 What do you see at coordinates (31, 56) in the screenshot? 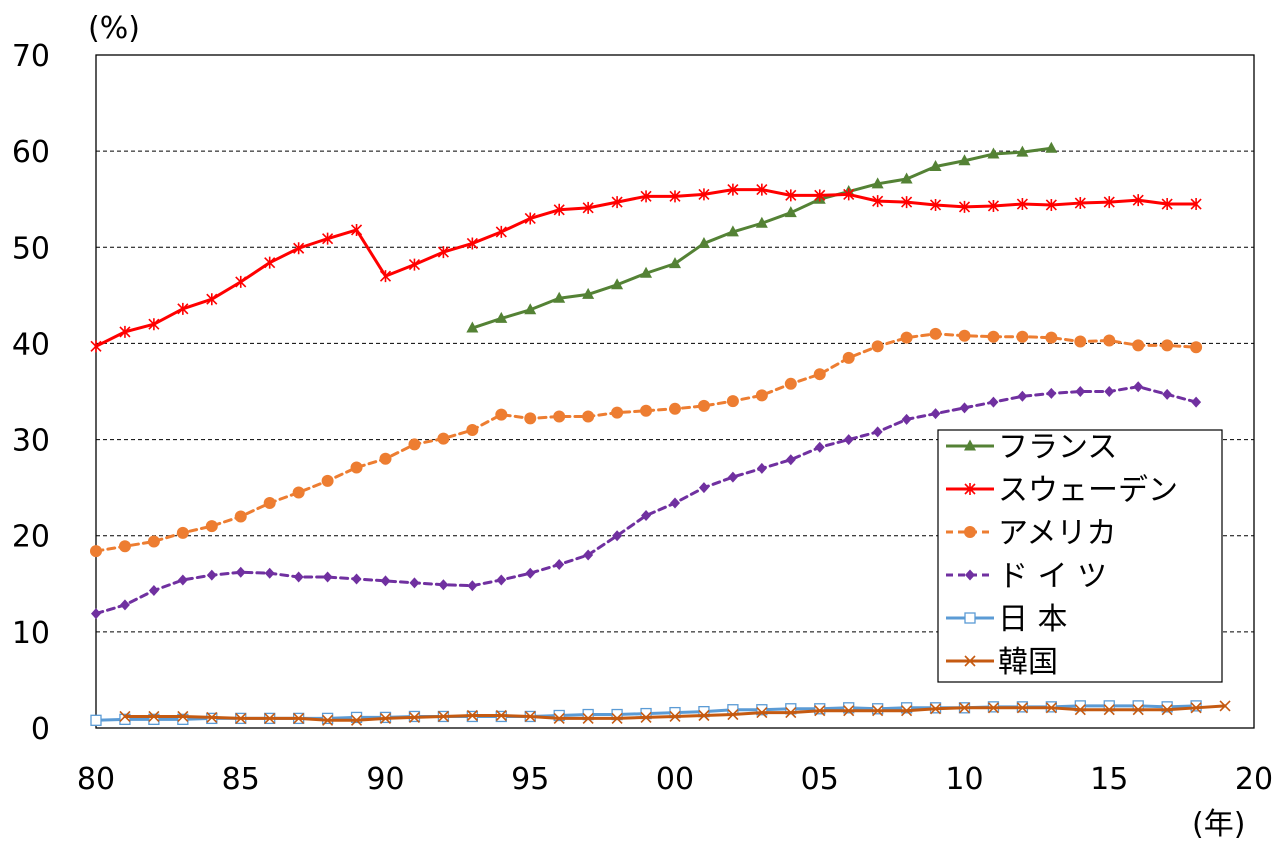
I see `y-tick-label: 70` at bounding box center [31, 56].